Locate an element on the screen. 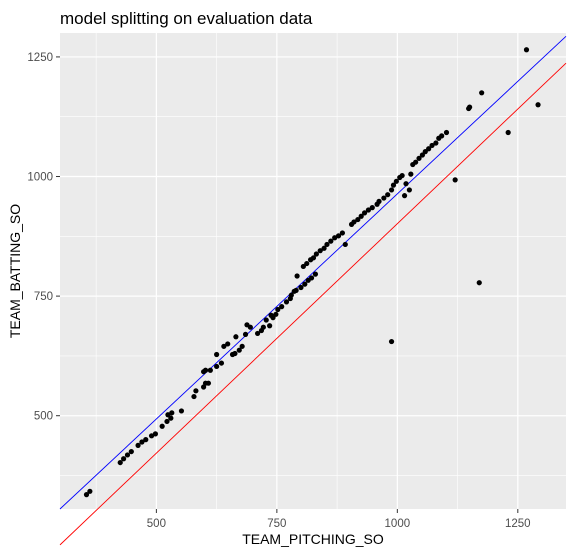 Image resolution: width=572 pixels, height=554 pixels. x-axis-title: TEAM_PITCHING_SO is located at coordinates (313, 539).